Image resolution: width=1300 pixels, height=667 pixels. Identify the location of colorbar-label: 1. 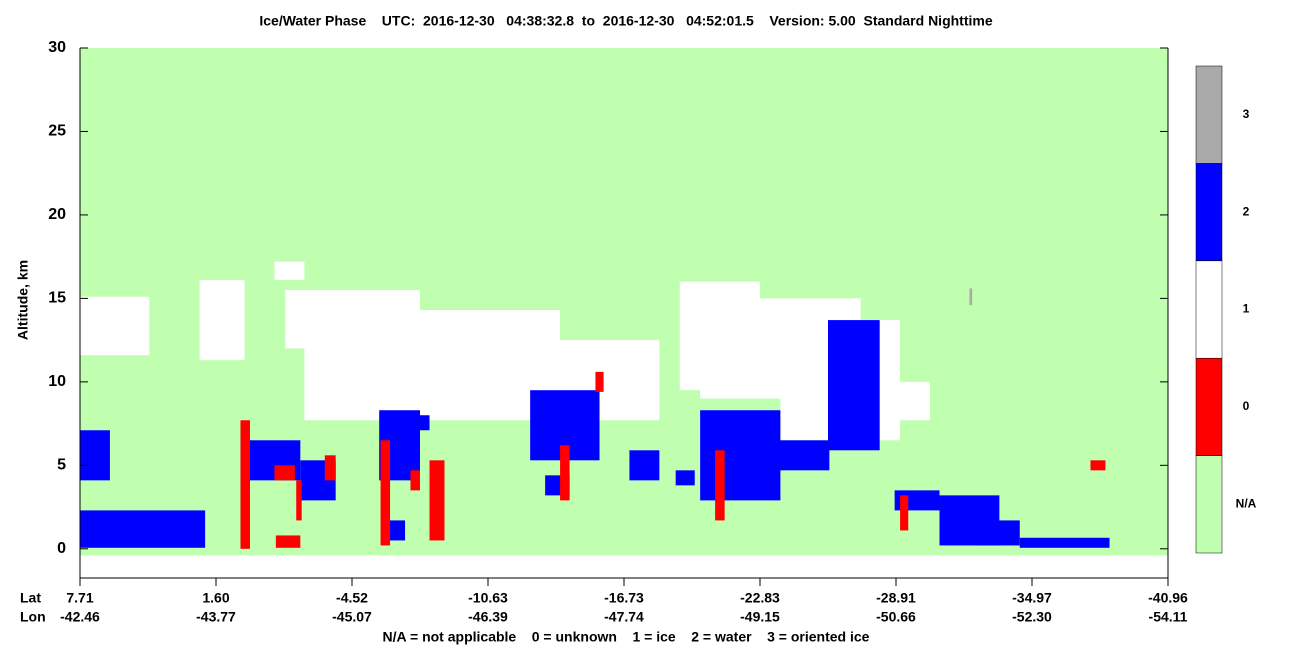
(1246, 309).